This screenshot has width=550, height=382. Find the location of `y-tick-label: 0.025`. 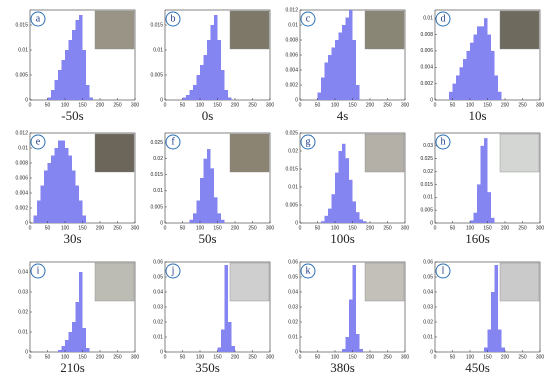

y-tick-label: 0.025 is located at coordinates (291, 133).